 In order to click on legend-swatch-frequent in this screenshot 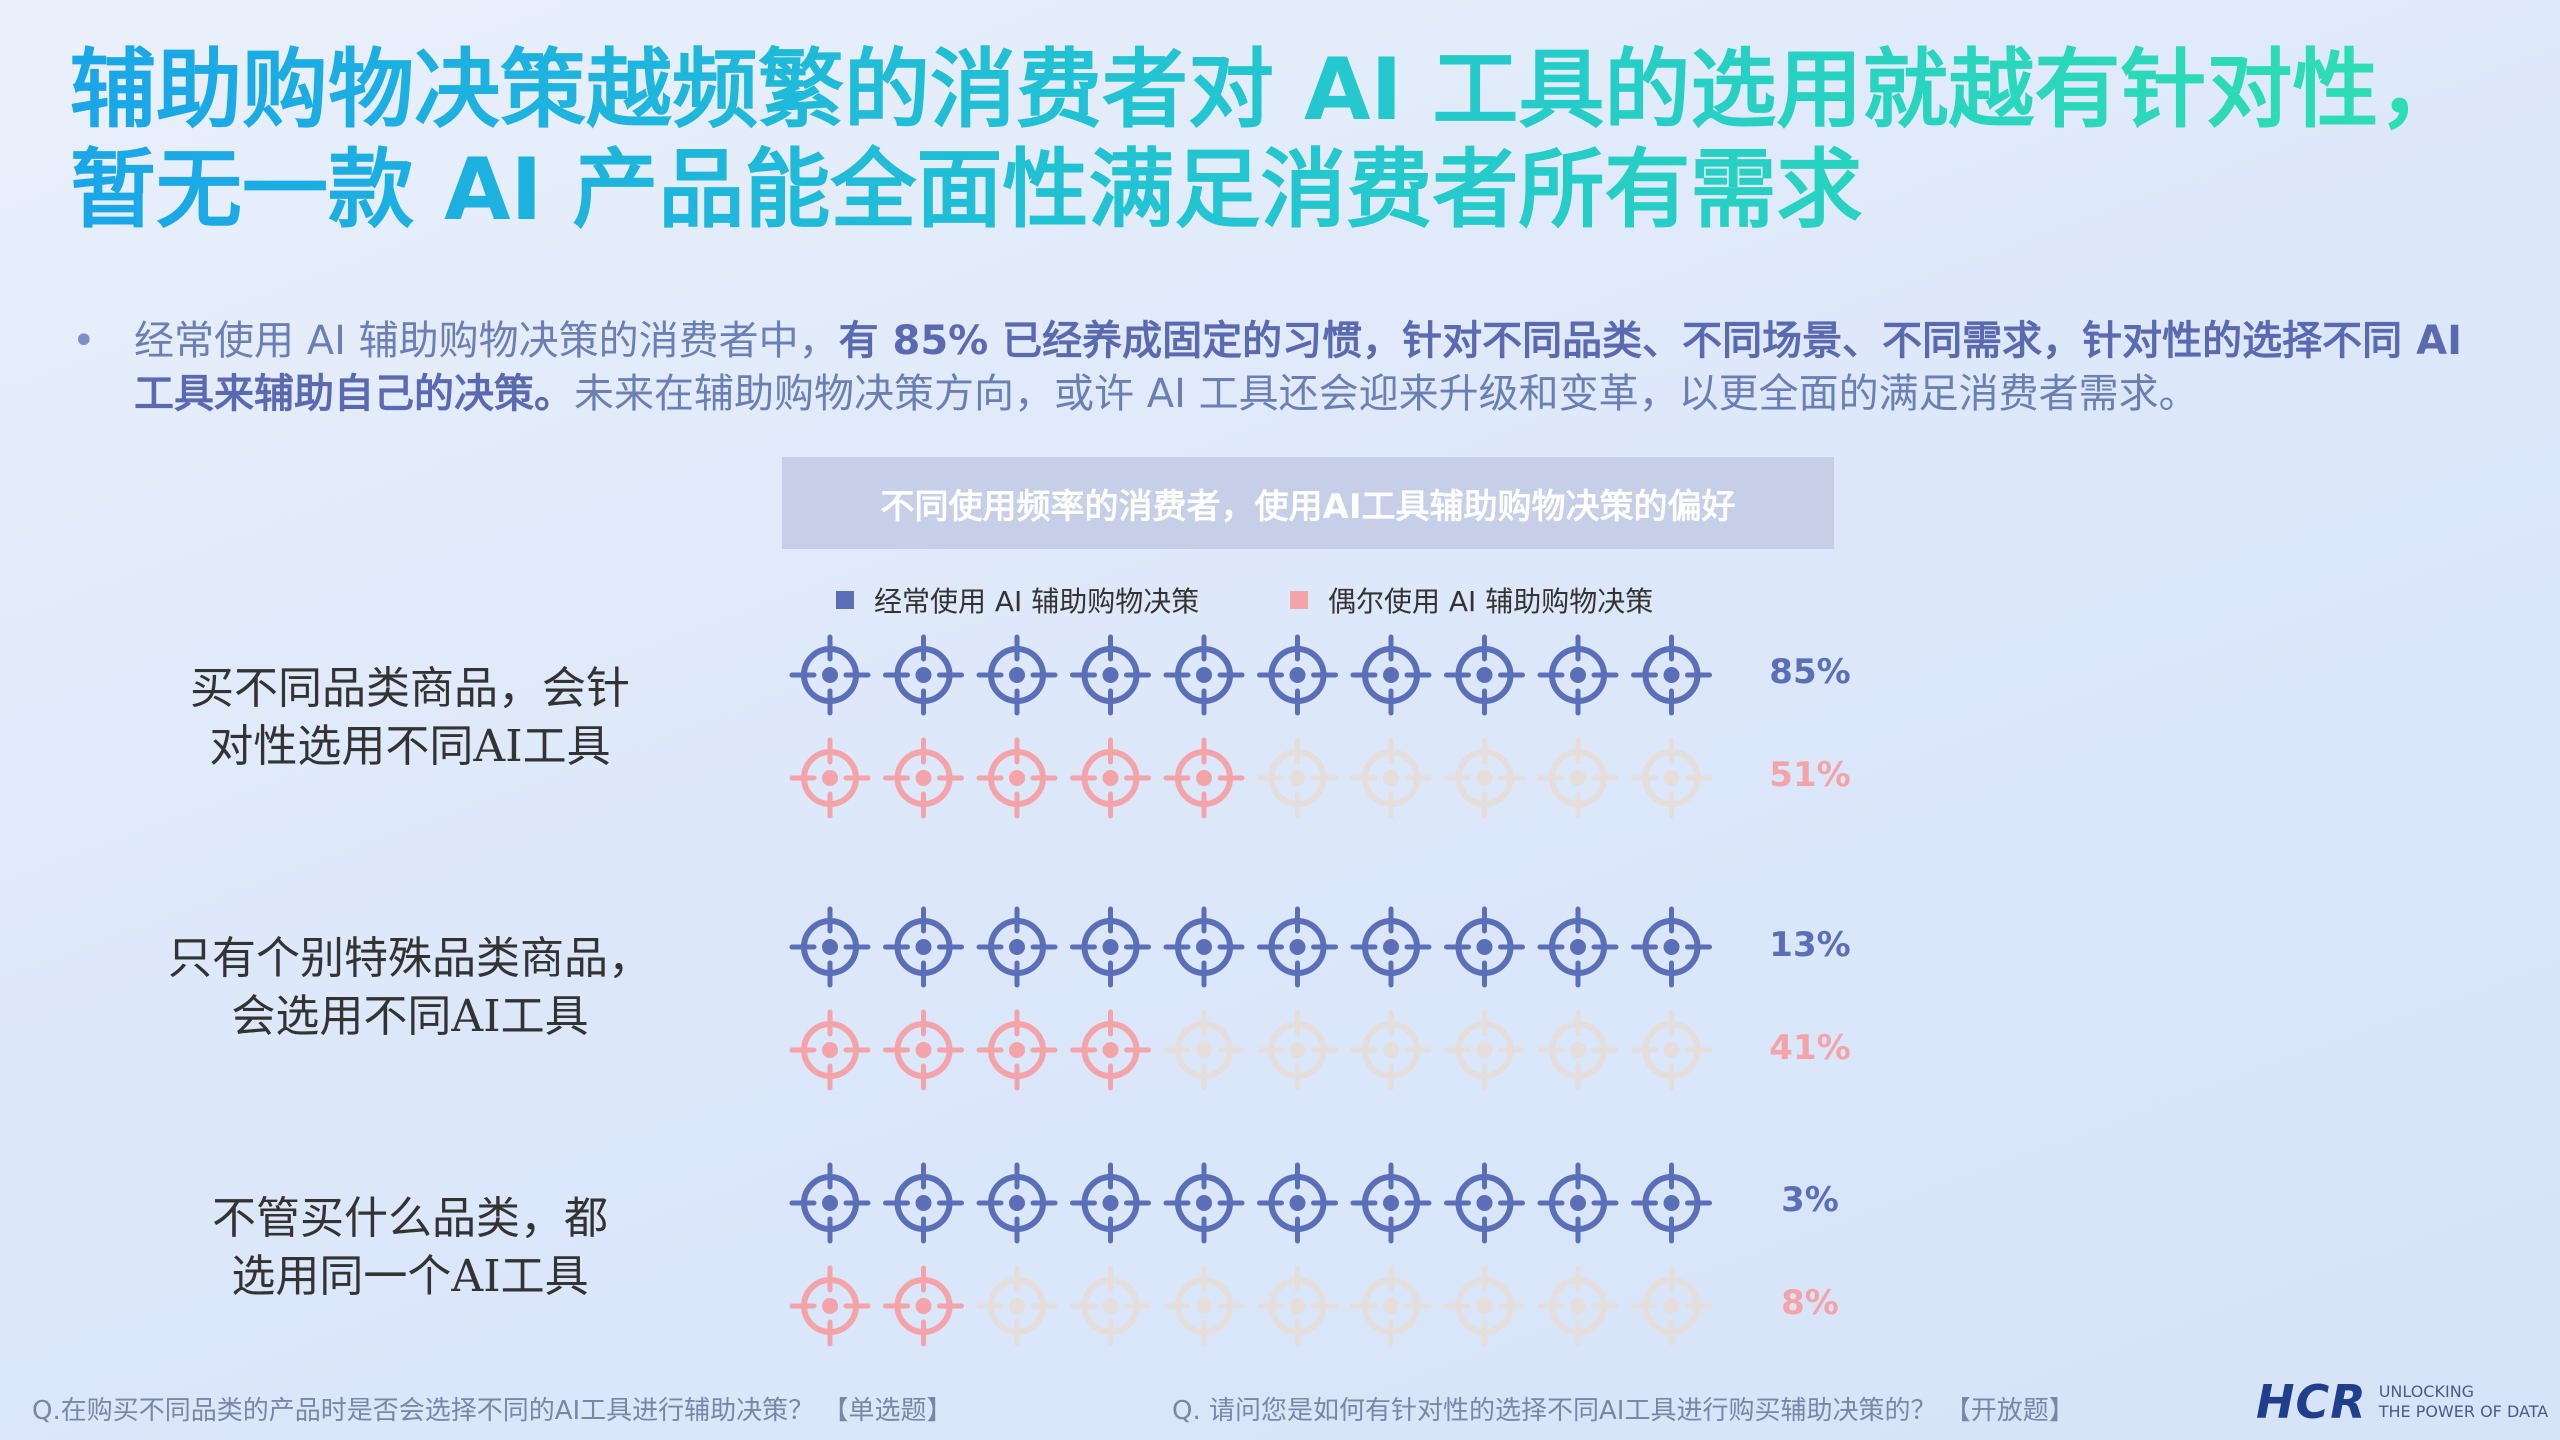, I will do `click(845, 600)`.